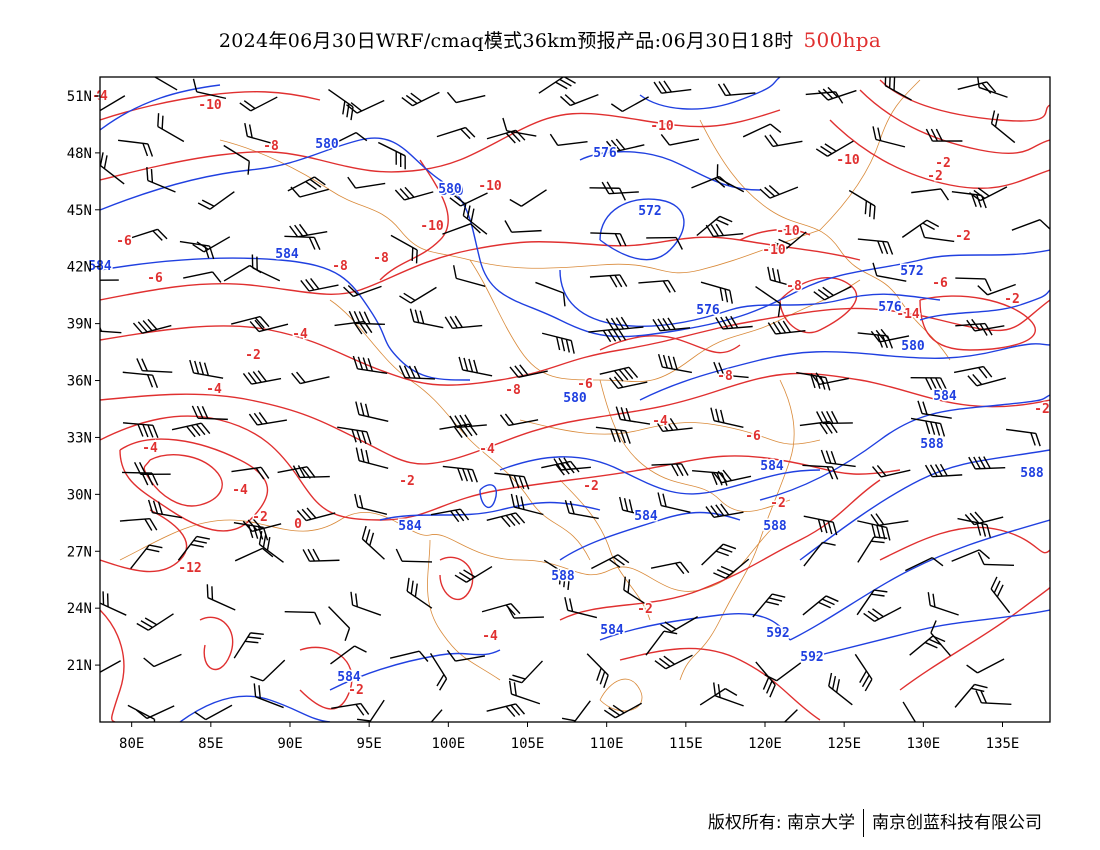  I want to click on y-tick-label: 39N, so click(79, 325).